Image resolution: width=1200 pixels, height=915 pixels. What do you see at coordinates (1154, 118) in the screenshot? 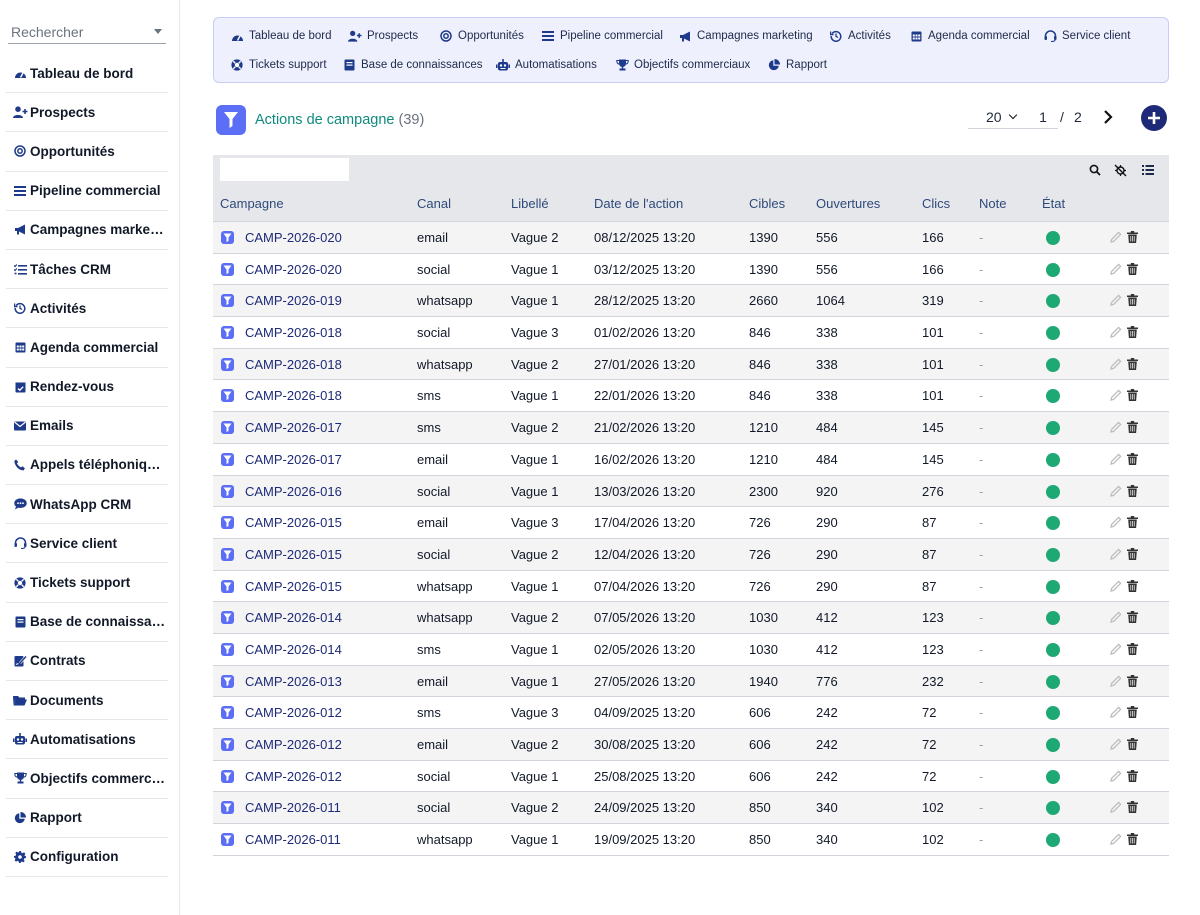
I see `add-button` at bounding box center [1154, 118].